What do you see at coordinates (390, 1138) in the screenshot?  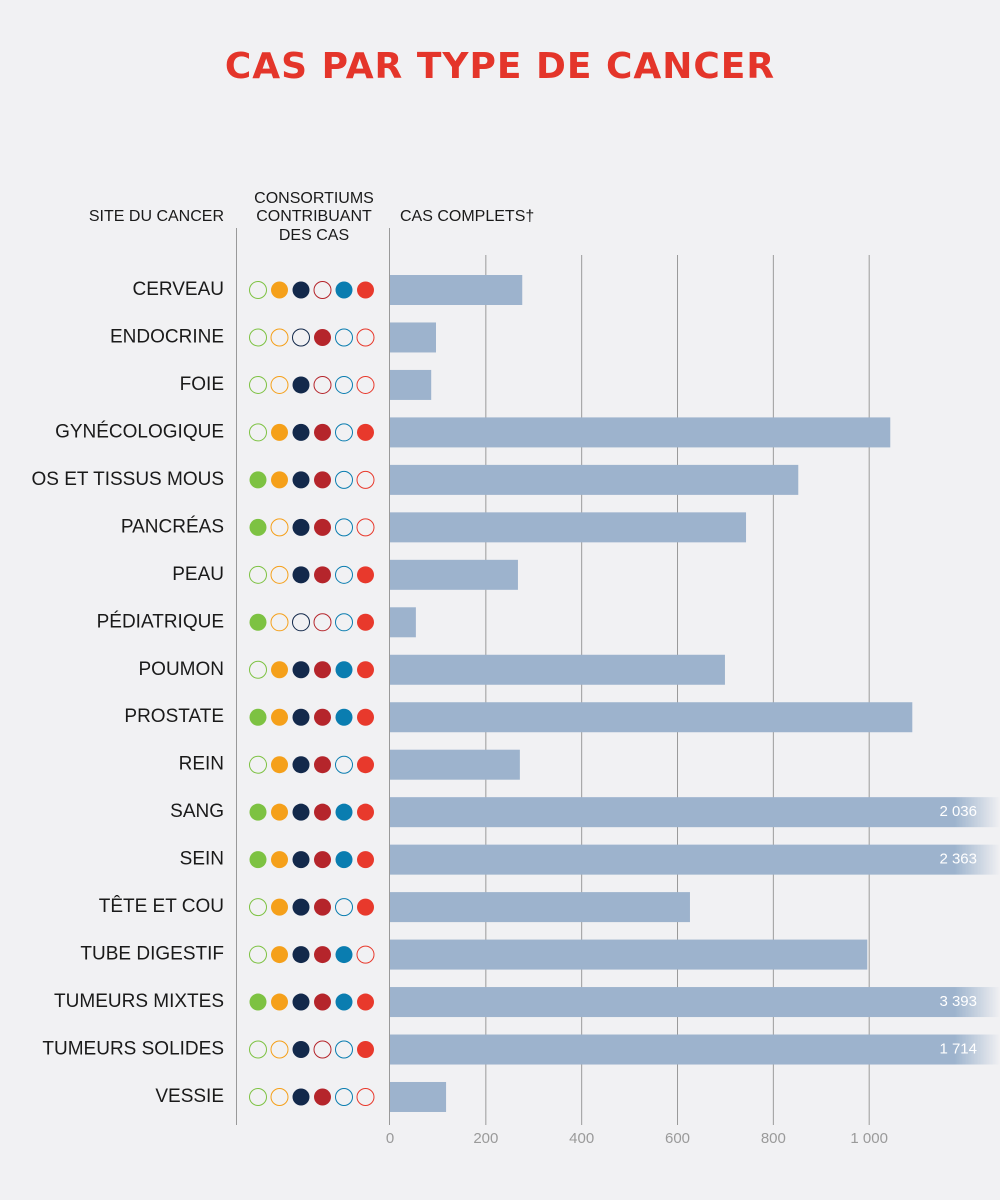 I see `x-tick-label: 0` at bounding box center [390, 1138].